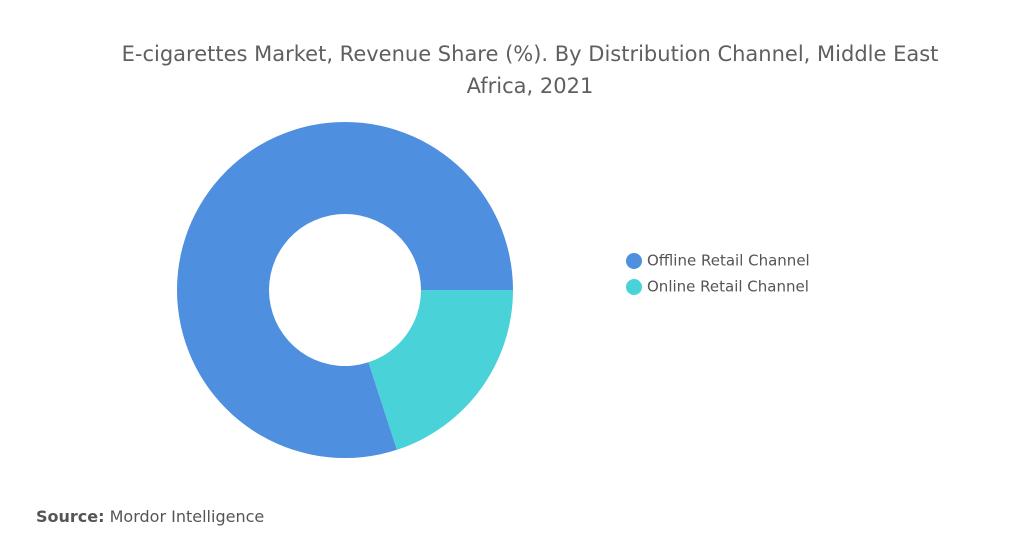  What do you see at coordinates (187, 516) in the screenshot?
I see `source-text: Mordor Intelligence` at bounding box center [187, 516].